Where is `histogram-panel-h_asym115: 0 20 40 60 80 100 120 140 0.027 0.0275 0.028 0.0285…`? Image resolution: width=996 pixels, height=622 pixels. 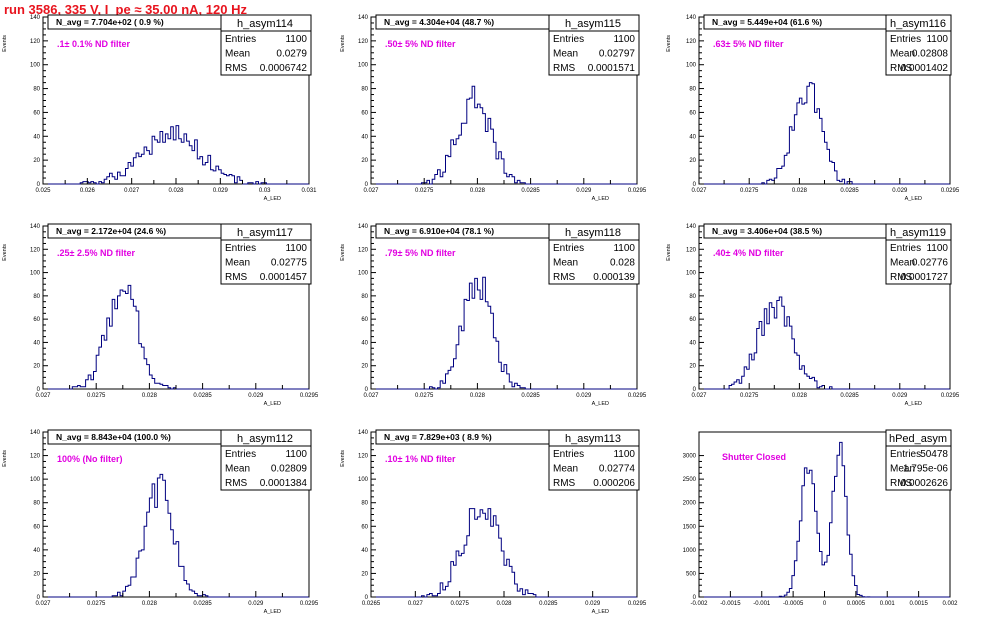 histogram-panel-h_asym115: 0 20 40 60 80 100 120 140 0.027 0.0275 0.028 0.0285… is located at coordinates (493, 108).